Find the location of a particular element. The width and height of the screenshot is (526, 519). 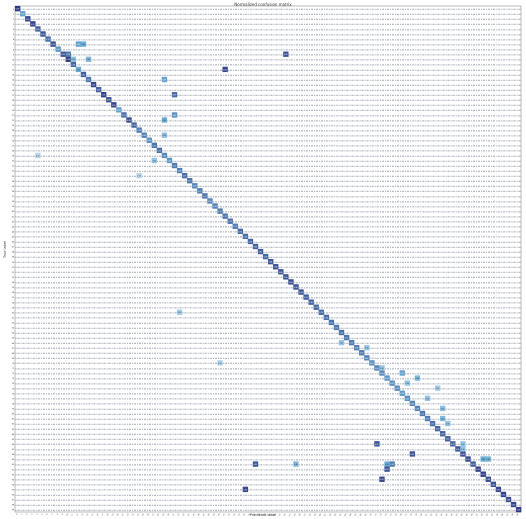

cell-value-label: 0.75 is located at coordinates (175, 96).